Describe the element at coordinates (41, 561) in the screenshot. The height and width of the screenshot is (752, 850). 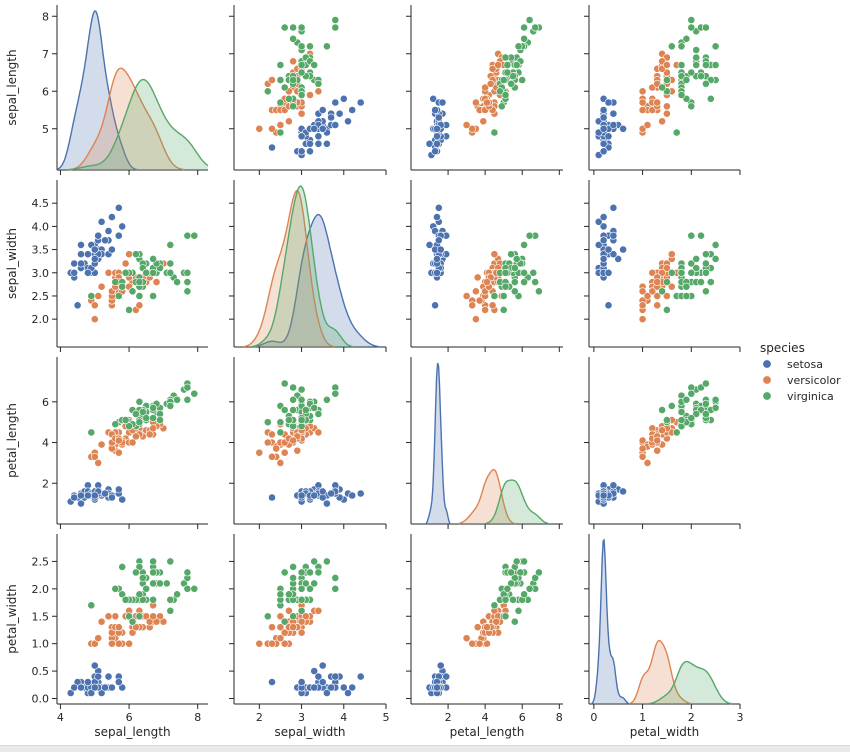
I see `y-tick-label: 2.5` at that location.